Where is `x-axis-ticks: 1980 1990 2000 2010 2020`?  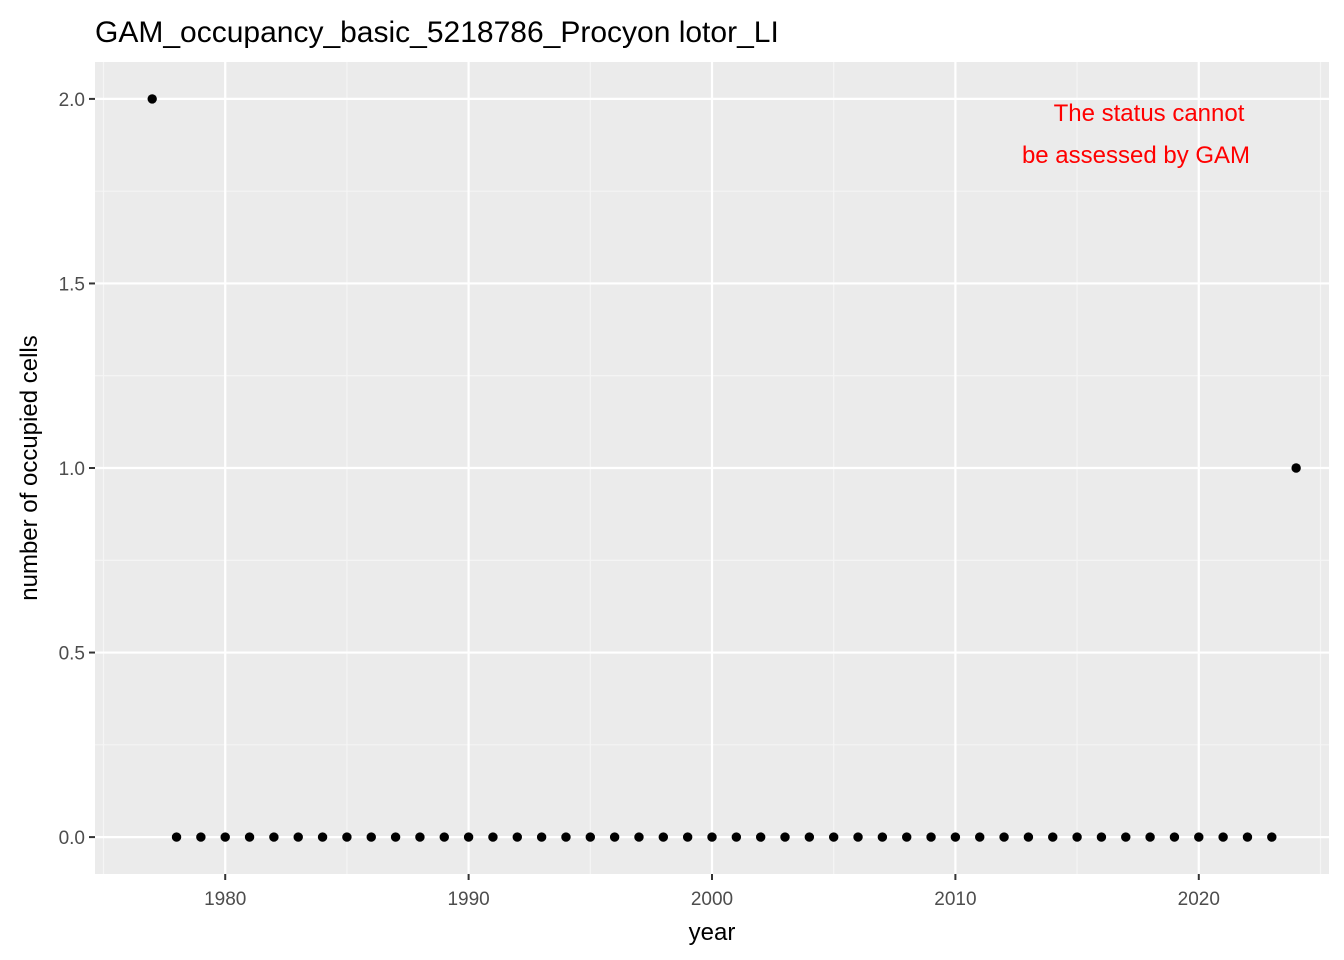
x-axis-ticks: 1980 1990 2000 2010 2020 is located at coordinates (712, 892).